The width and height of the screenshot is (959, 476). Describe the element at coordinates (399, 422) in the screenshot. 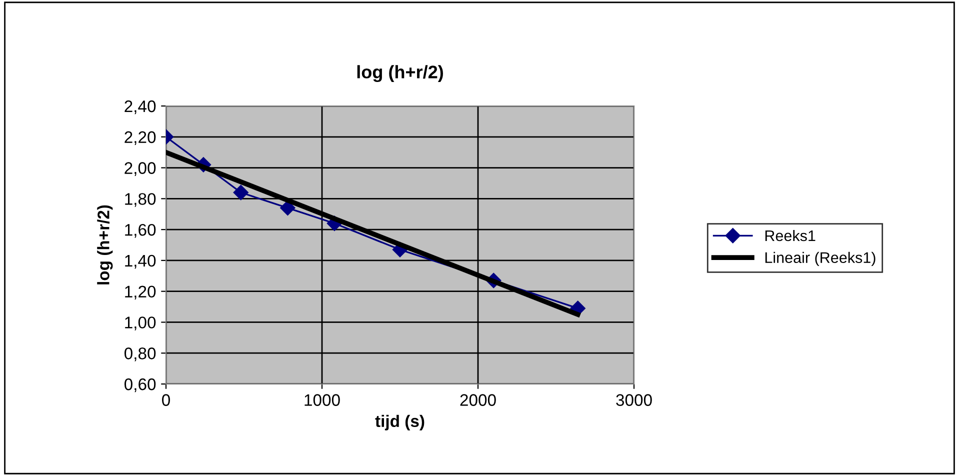

I see `x-axis-title: tijd (s)` at that location.